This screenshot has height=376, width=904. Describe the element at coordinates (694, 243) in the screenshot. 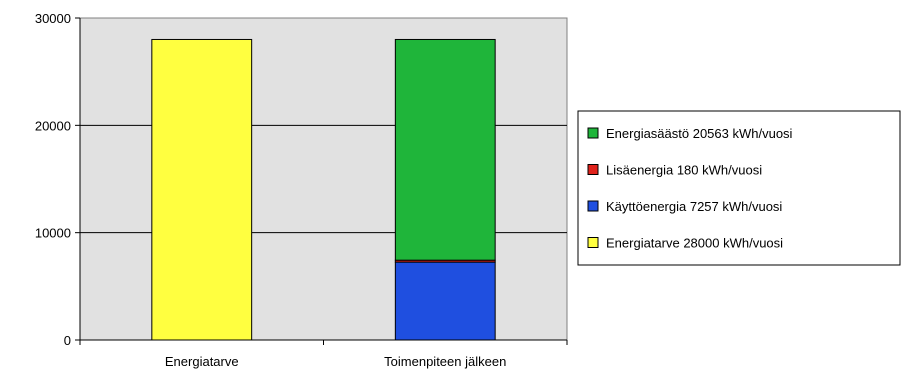

I see `legend-label: Energiatarve 28000 kWh/vuosi` at that location.